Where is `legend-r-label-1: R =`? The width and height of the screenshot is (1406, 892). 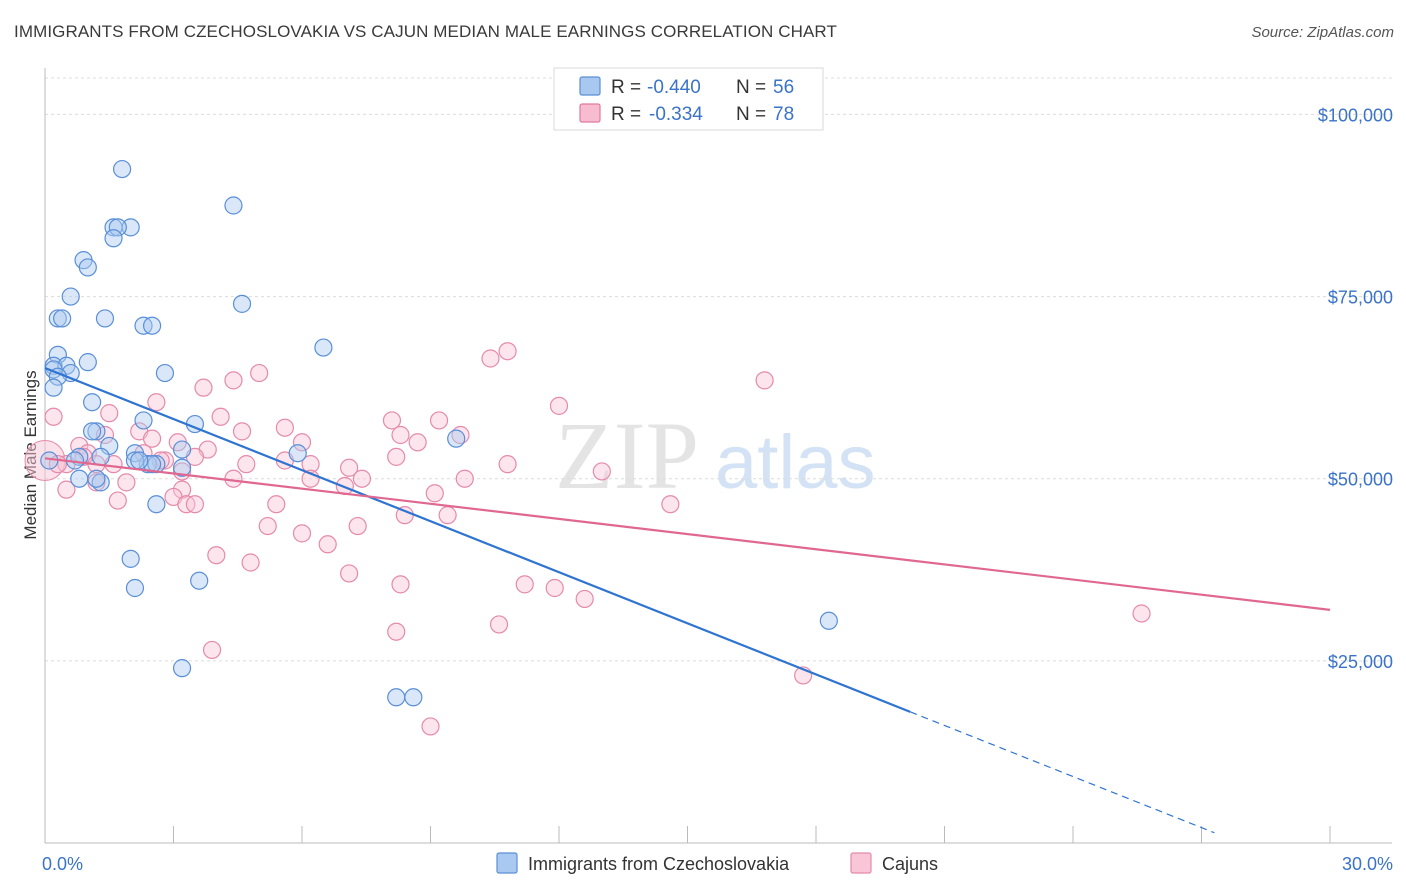 legend-r-label-1: R = is located at coordinates (626, 87).